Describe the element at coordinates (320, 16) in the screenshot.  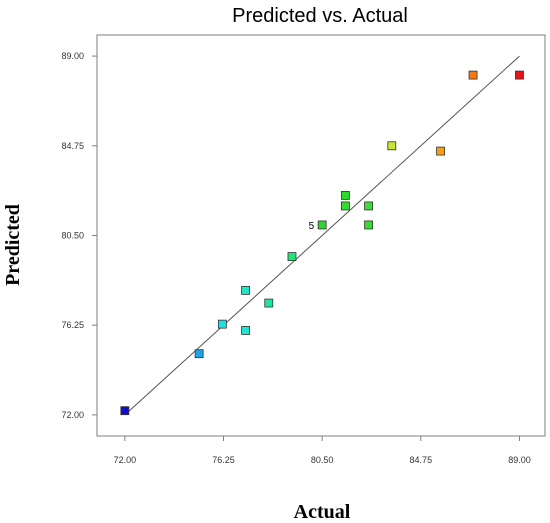
I see `chart-title: Predicted vs. Actual` at that location.